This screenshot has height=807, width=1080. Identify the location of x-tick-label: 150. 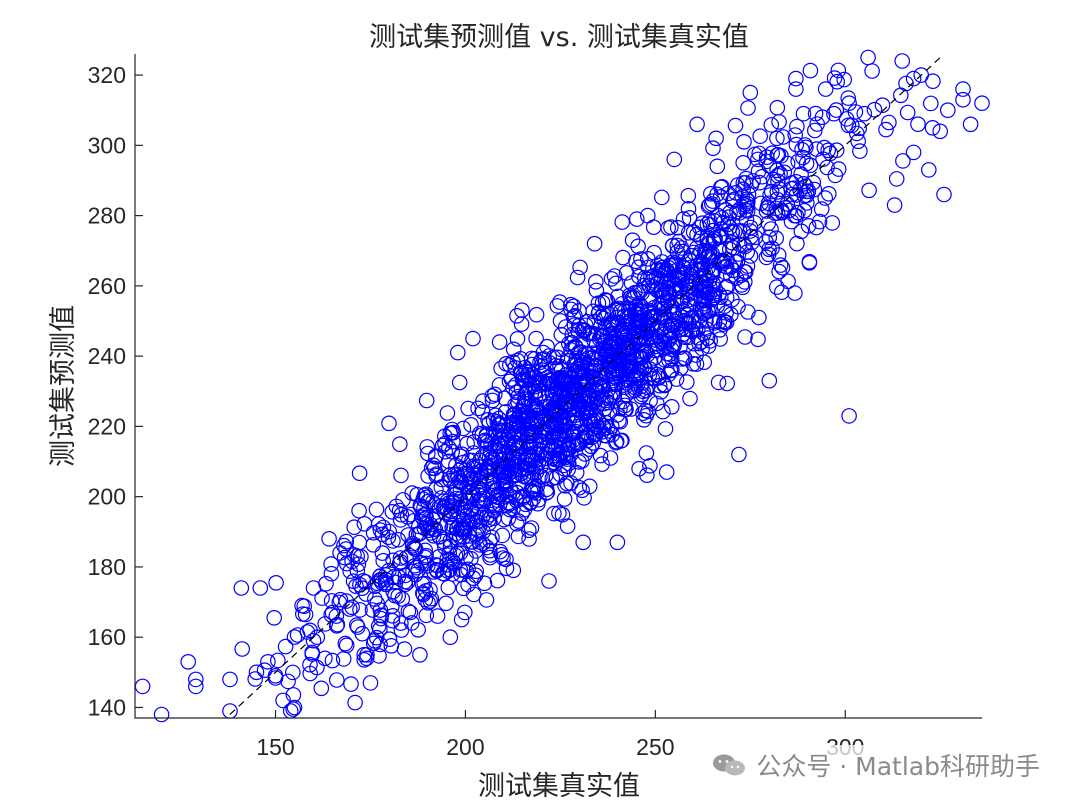
(275, 747).